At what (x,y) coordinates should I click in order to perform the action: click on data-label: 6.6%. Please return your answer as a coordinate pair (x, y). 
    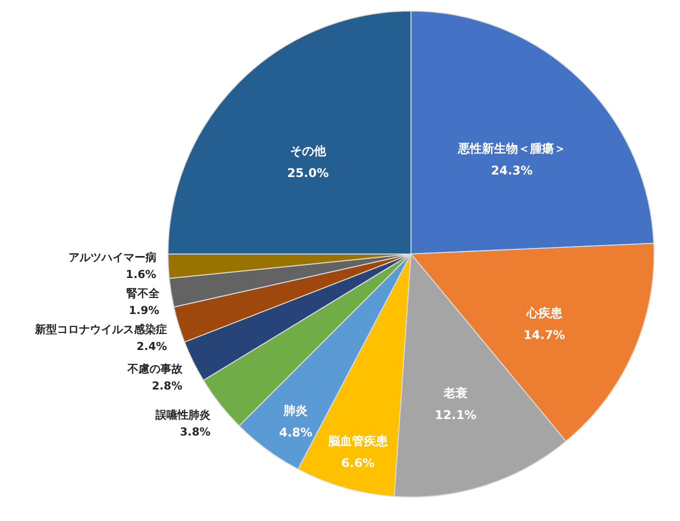
    Looking at the image, I should click on (358, 463).